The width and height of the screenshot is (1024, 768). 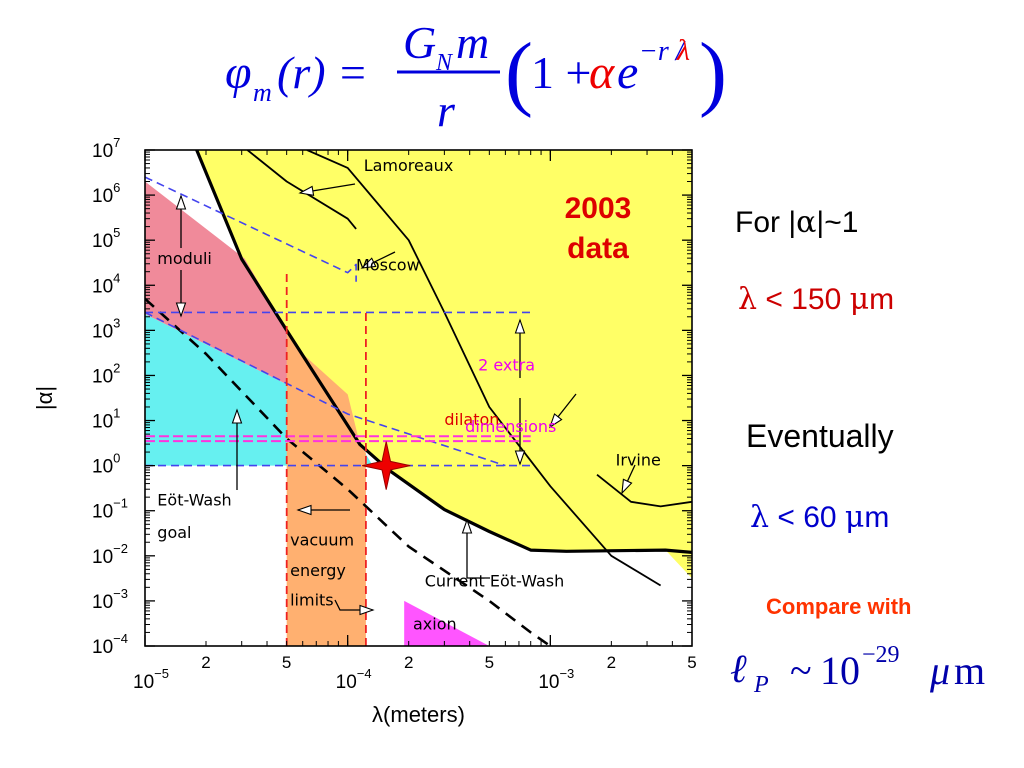 What do you see at coordinates (662, 51) in the screenshot?
I see `formula-exponent: −r /` at bounding box center [662, 51].